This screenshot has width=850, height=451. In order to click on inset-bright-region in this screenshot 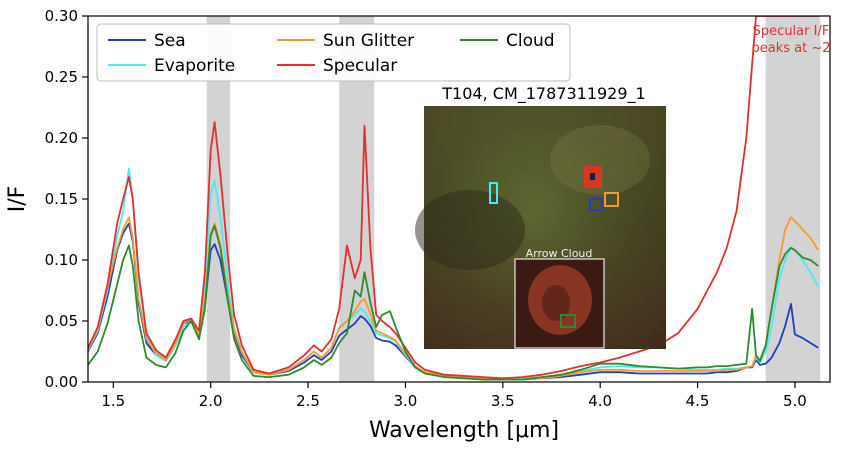, I will do `click(600, 160)`.